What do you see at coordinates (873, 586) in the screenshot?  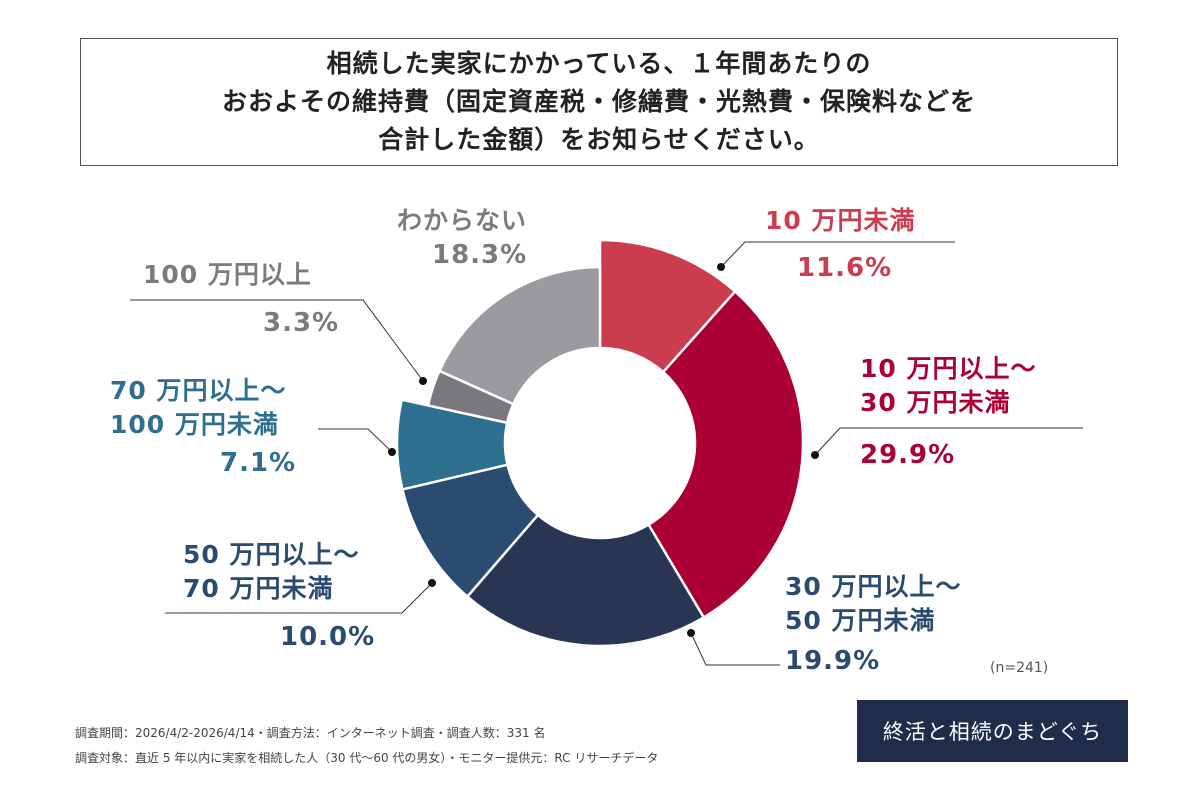 I see `label-30-50-l1: 30 万円以上～` at bounding box center [873, 586].